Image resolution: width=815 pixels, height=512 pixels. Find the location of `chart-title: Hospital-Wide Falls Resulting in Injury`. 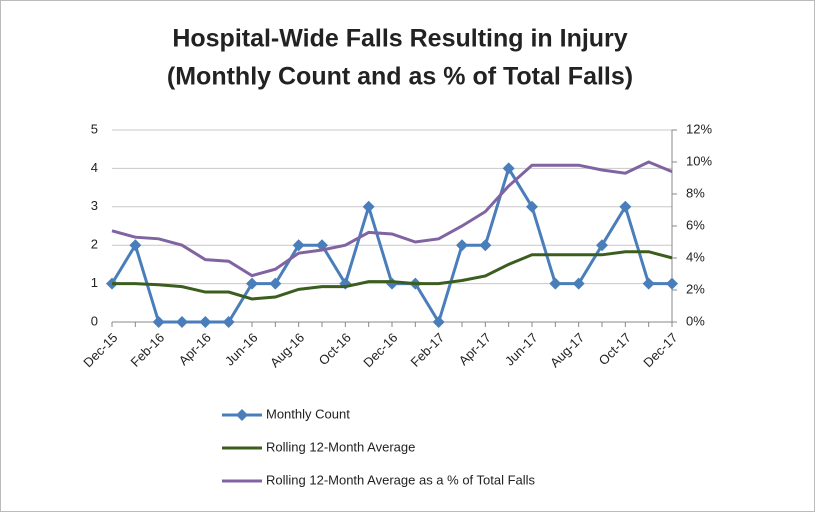

chart-title: Hospital-Wide Falls Resulting in Injury is located at coordinates (399, 39).